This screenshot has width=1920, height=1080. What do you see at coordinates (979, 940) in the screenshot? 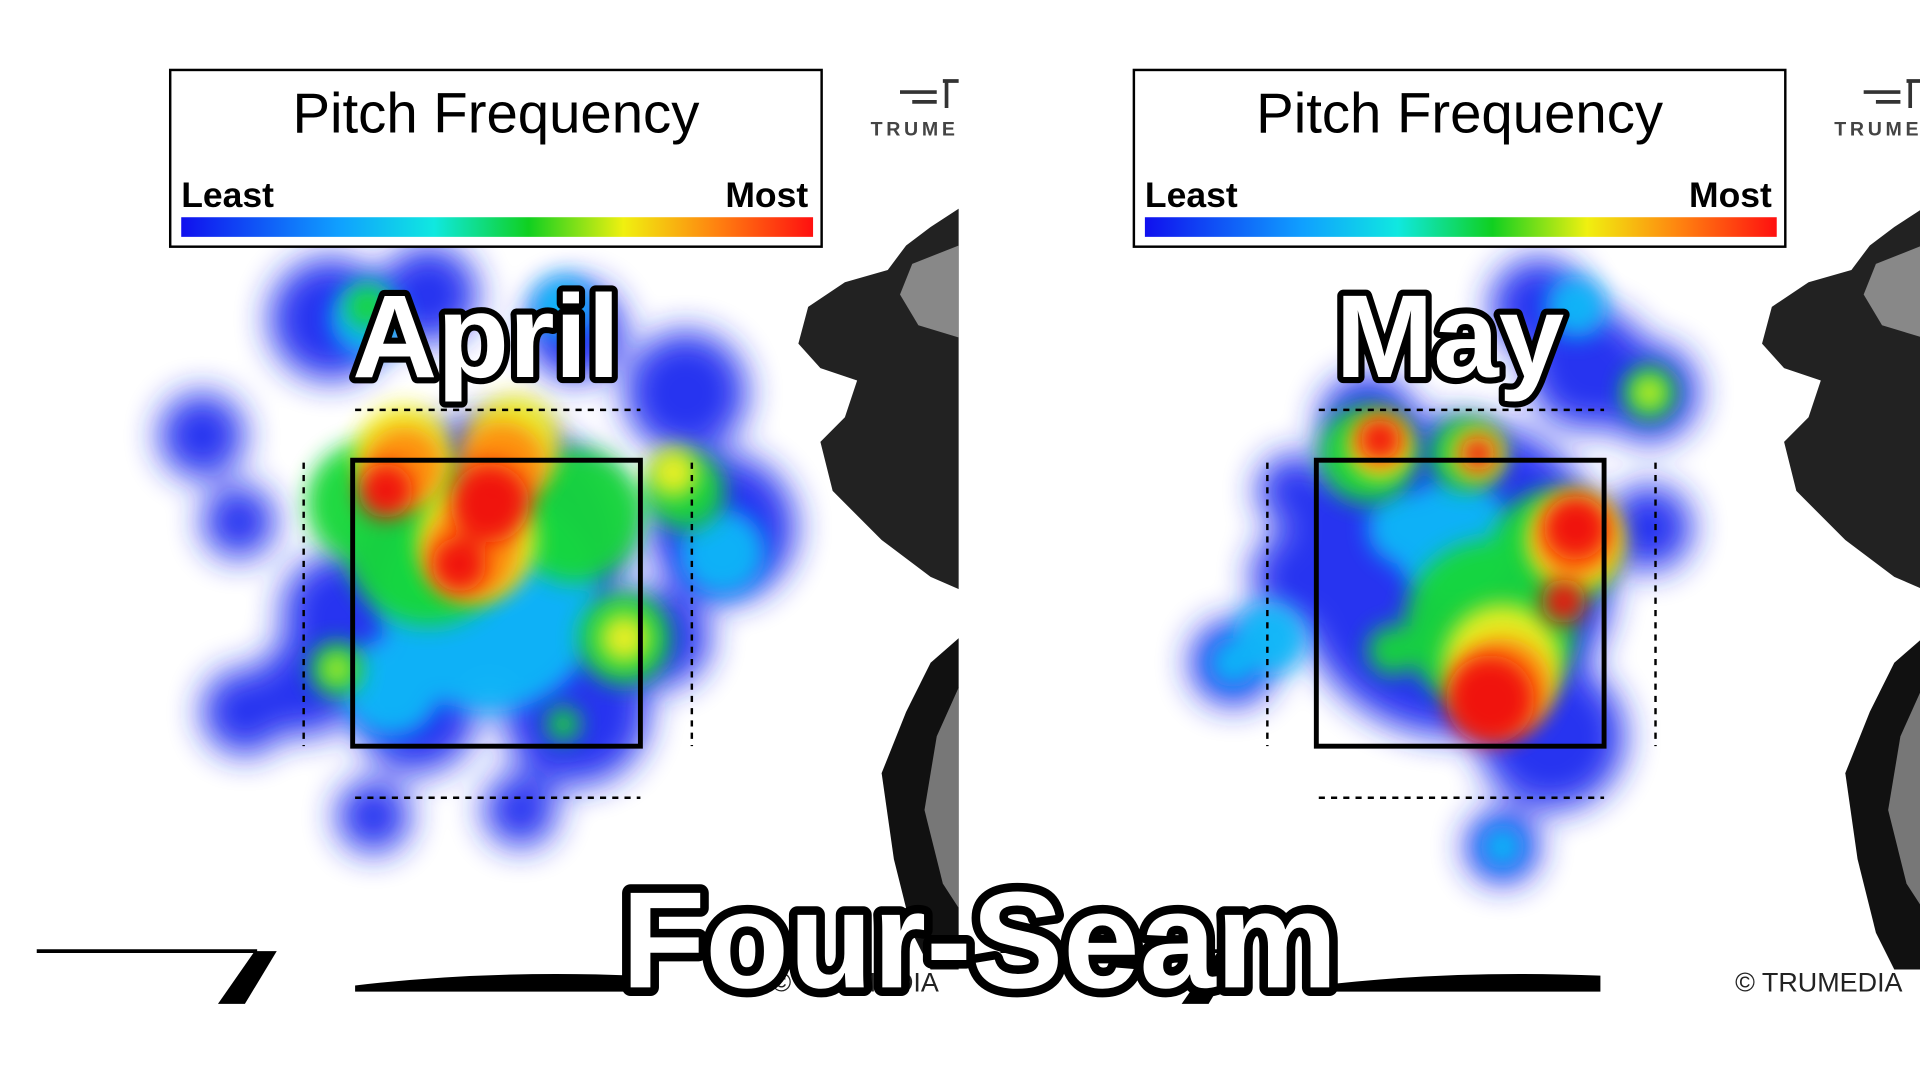
I see `main-title: Four-Seam` at bounding box center [979, 940].